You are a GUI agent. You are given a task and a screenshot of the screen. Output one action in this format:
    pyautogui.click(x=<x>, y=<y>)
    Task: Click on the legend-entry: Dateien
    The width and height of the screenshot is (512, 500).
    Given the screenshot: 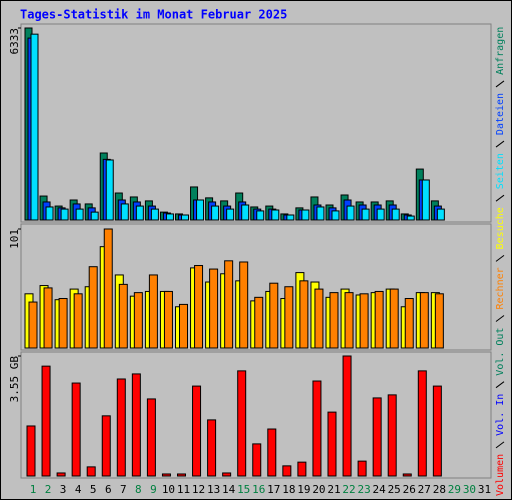 What is the action you would take?
    pyautogui.click(x=500, y=114)
    